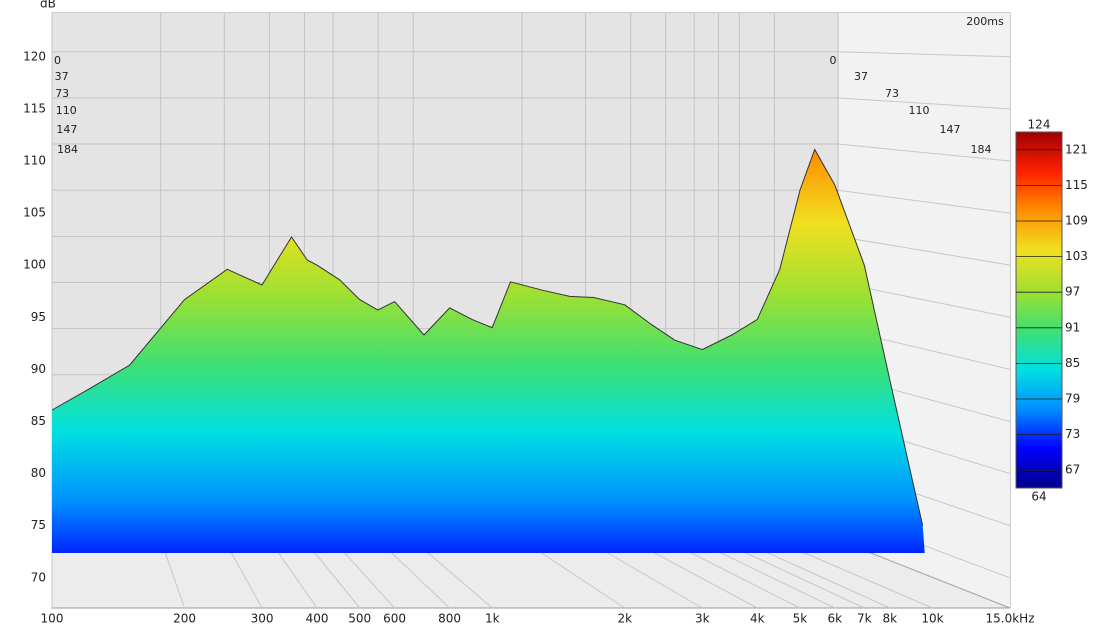 The width and height of the screenshot is (1102, 633). What do you see at coordinates (702, 619) in the screenshot?
I see `x-tick-label: 3k` at bounding box center [702, 619].